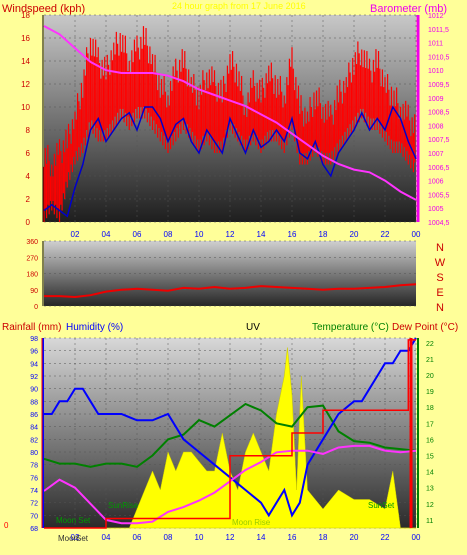 This screenshot has height=555, width=467. What do you see at coordinates (43, 9) in the screenshot?
I see `windspeed-axis-title: Windspeed (kph)` at bounding box center [43, 9].